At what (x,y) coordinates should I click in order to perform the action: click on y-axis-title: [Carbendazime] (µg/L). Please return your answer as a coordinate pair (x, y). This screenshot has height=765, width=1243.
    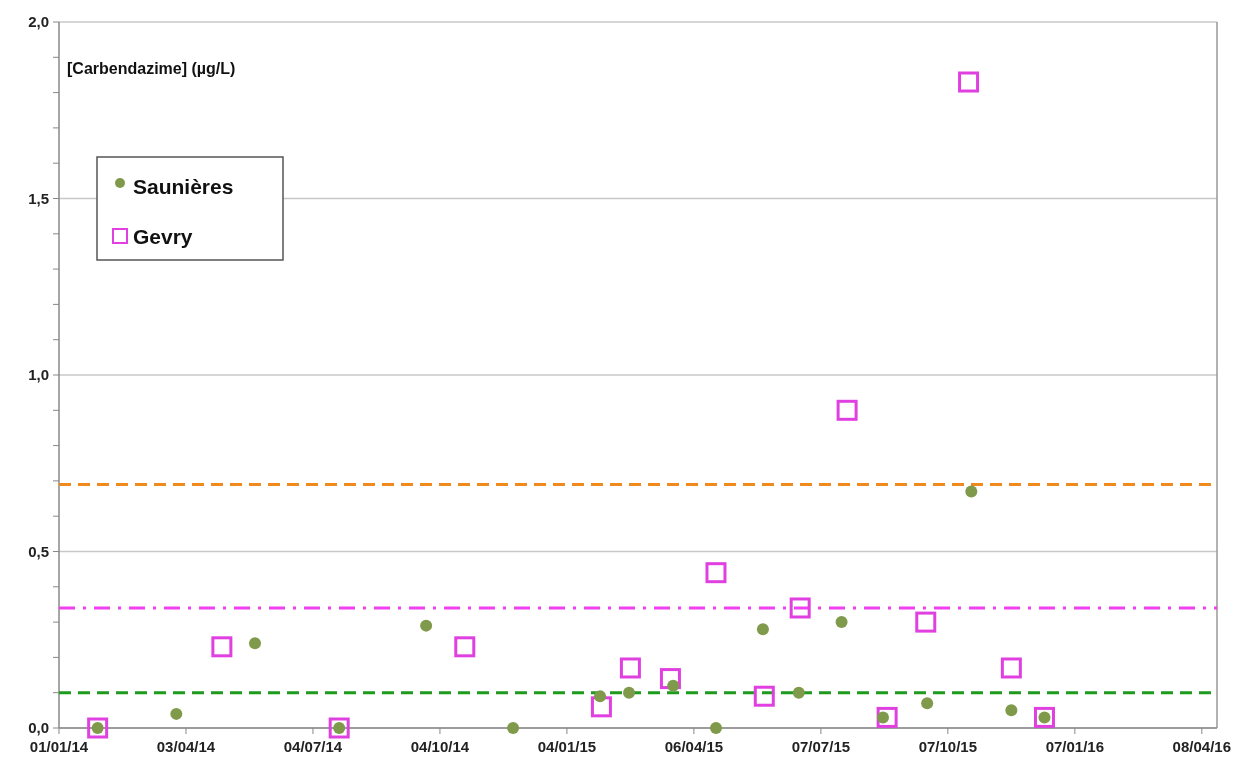
    Looking at the image, I should click on (151, 68).